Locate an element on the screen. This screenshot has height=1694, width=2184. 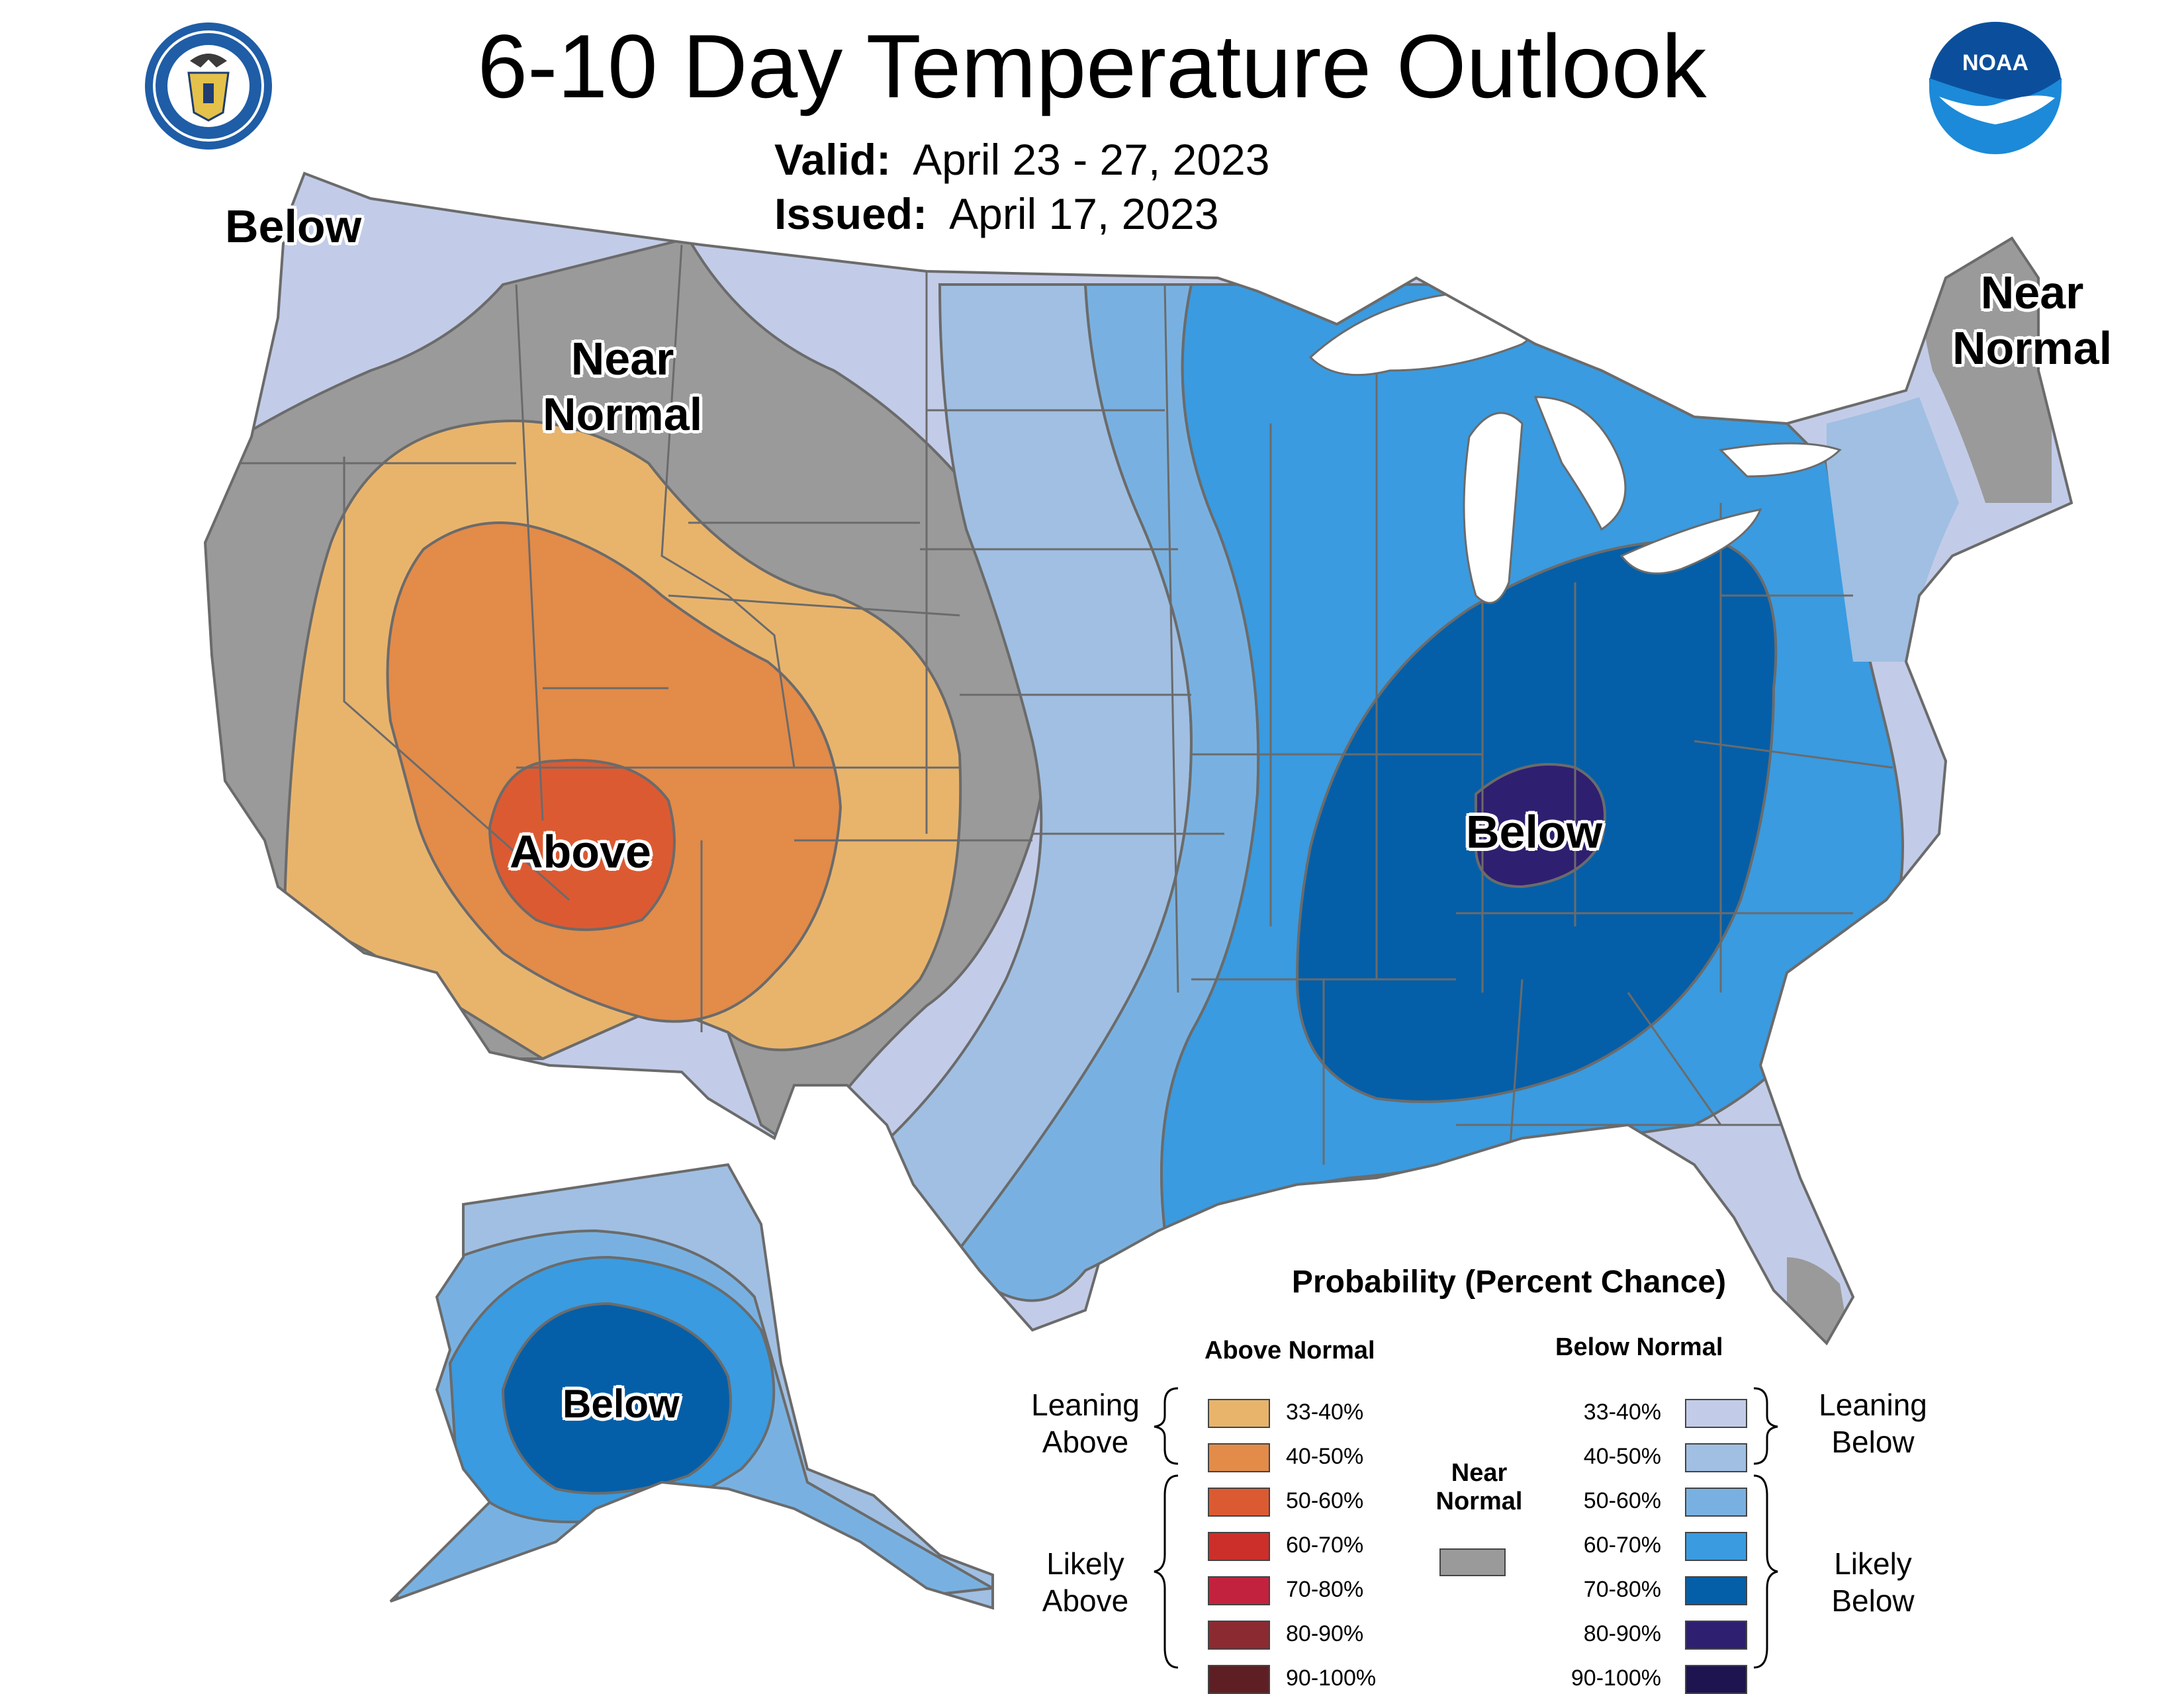
legend-above-row: 80-90% is located at coordinates (1307, 1634).